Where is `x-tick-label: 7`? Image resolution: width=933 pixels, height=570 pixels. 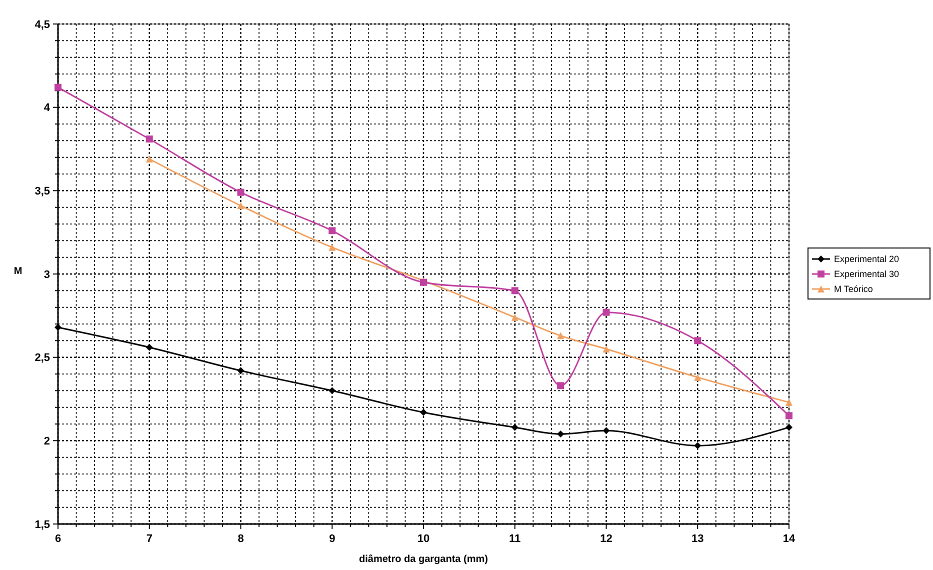 x-tick-label: 7 is located at coordinates (149, 539).